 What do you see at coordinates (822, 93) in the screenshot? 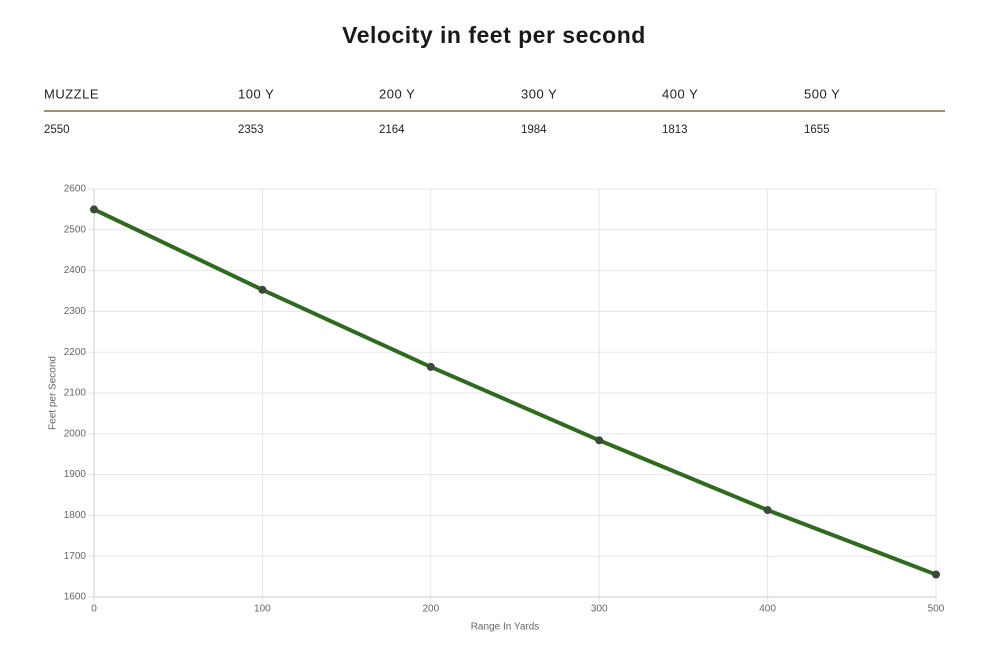
I see `table-header: 500 Y` at bounding box center [822, 93].